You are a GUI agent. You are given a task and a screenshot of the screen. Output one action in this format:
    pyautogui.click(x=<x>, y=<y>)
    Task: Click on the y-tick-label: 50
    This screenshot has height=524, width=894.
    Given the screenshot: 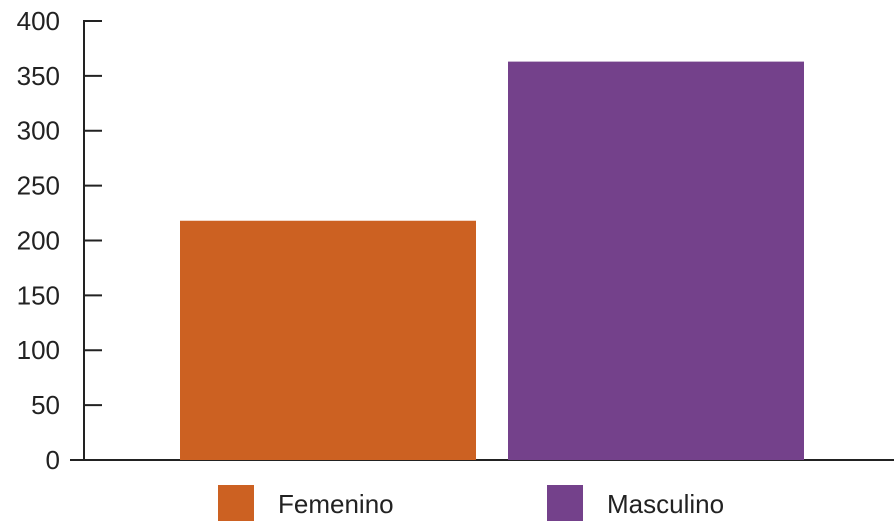 What is the action you would take?
    pyautogui.click(x=45, y=405)
    